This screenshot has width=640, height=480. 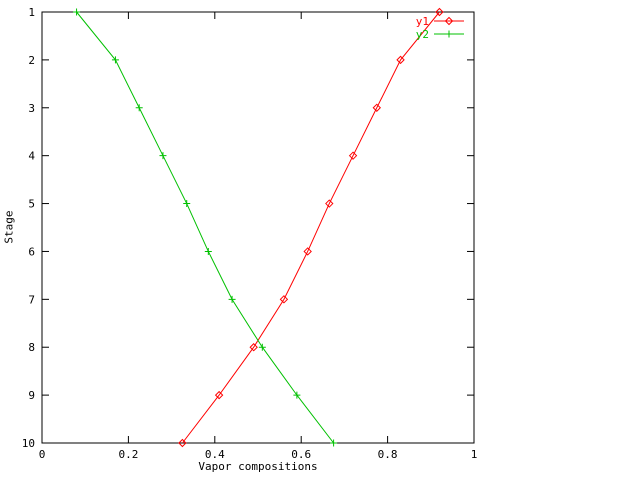 I want to click on legend-label-y1: y1, so click(x=422, y=21).